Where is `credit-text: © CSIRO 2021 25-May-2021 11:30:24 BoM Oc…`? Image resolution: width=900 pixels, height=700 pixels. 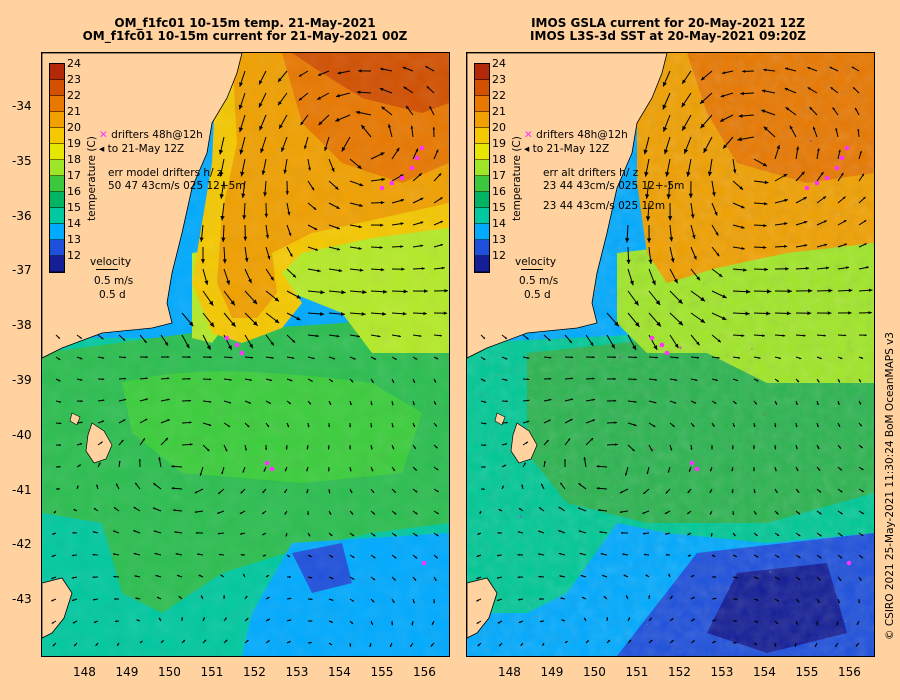
credit-text: © CSIRO 2021 25-May-2021 11:30:24 BoM Oc… is located at coordinates (890, 486).